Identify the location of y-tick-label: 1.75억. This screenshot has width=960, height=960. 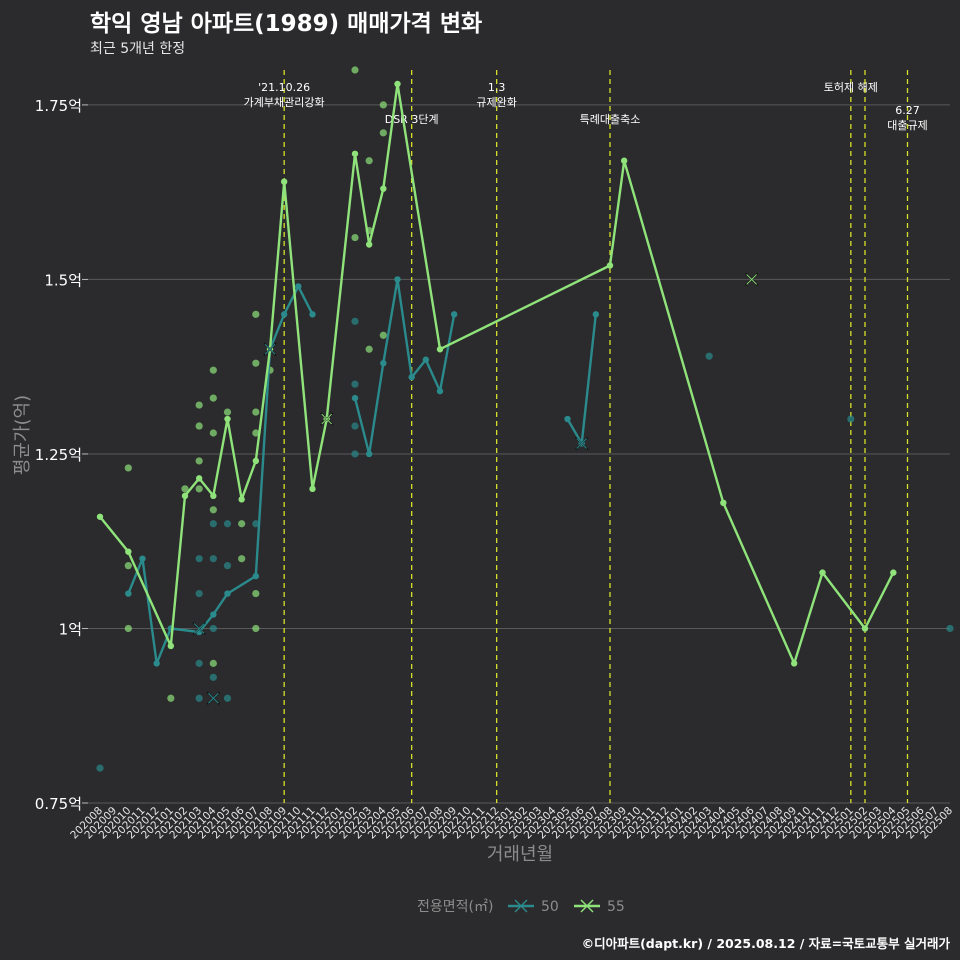
(58, 106).